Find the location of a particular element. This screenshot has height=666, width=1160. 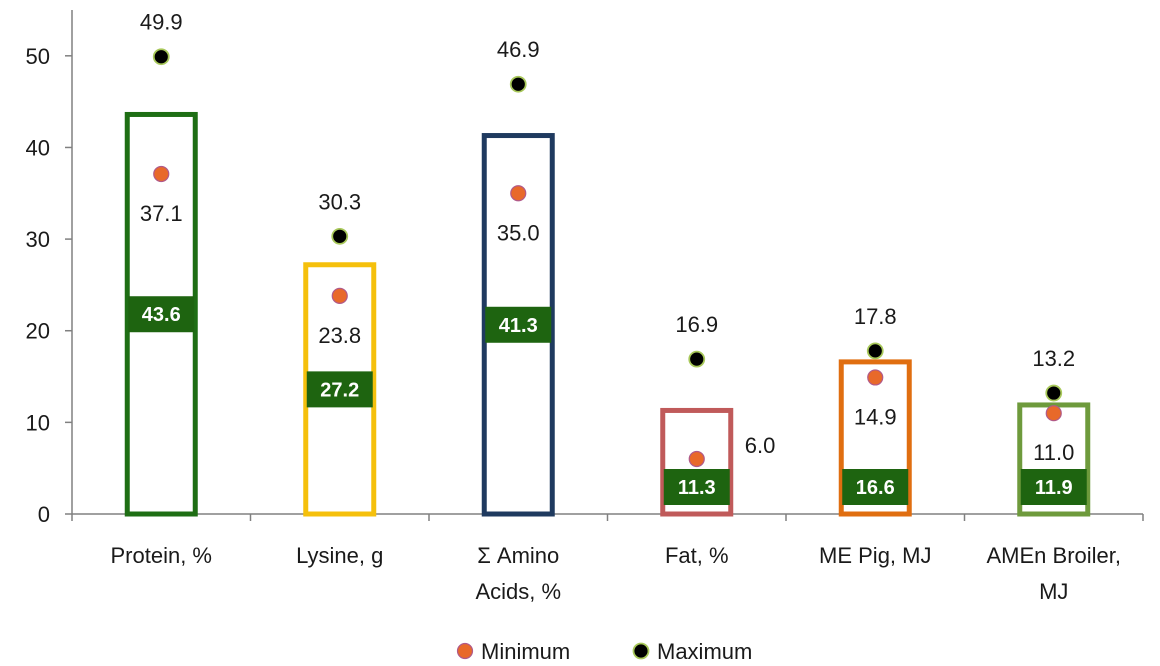

minimum-value-label: 35.0 is located at coordinates (518, 232).